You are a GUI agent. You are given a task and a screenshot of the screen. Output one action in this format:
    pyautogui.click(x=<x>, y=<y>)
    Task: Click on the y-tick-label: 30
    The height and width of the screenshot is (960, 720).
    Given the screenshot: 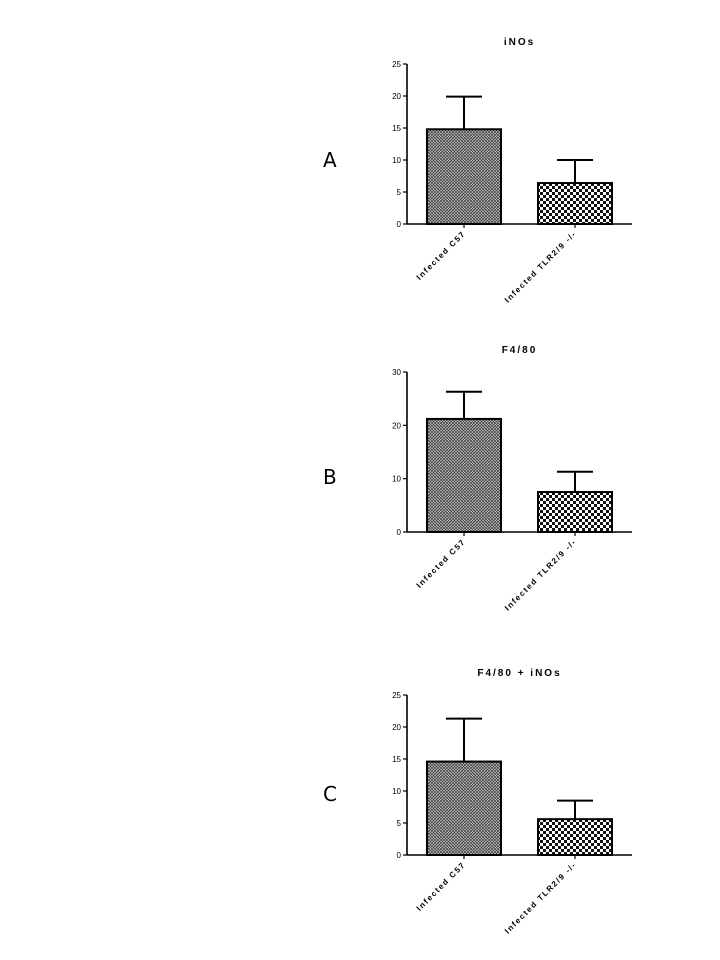 What is the action you would take?
    pyautogui.click(x=396, y=372)
    